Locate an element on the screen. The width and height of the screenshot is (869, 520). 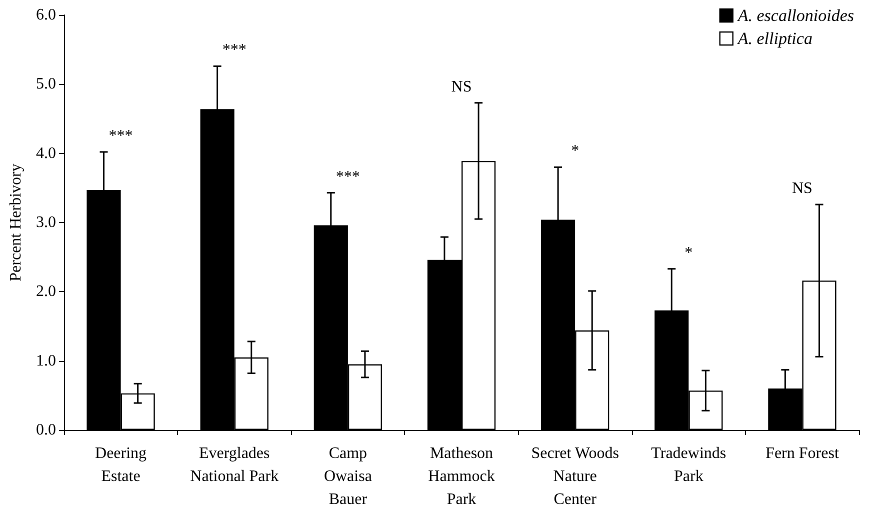
y-tick-label: 4.0 is located at coordinates (46, 153).